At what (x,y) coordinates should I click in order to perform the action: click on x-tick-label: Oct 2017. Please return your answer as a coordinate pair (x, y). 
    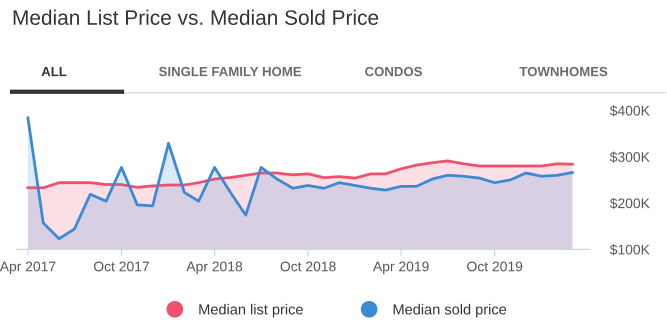
    Looking at the image, I should click on (121, 267).